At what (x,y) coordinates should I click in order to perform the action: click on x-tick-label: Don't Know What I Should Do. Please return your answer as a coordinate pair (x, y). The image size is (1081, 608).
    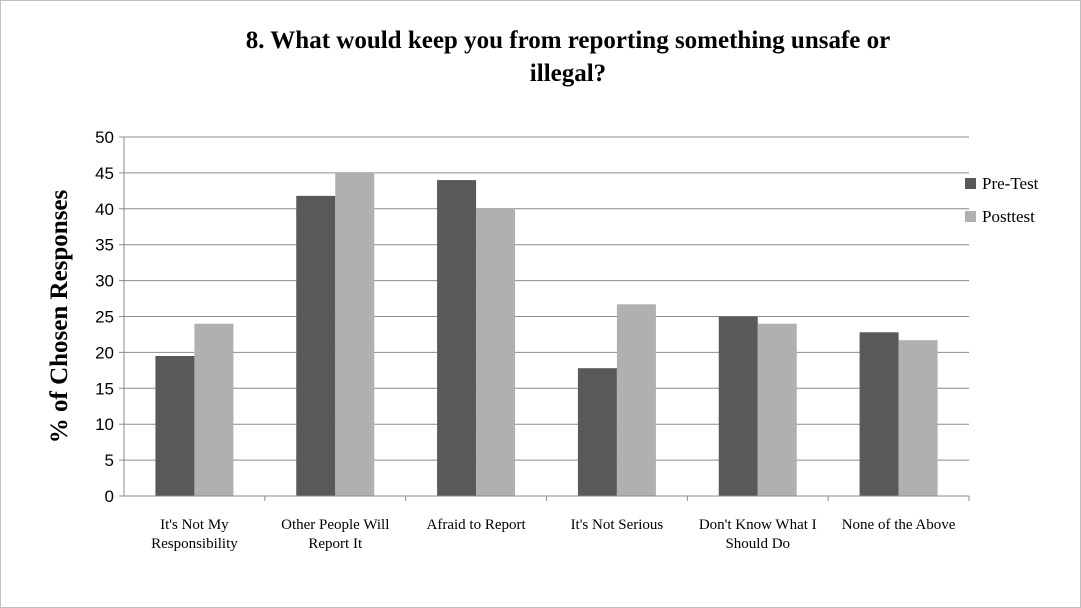
    Looking at the image, I should click on (758, 534).